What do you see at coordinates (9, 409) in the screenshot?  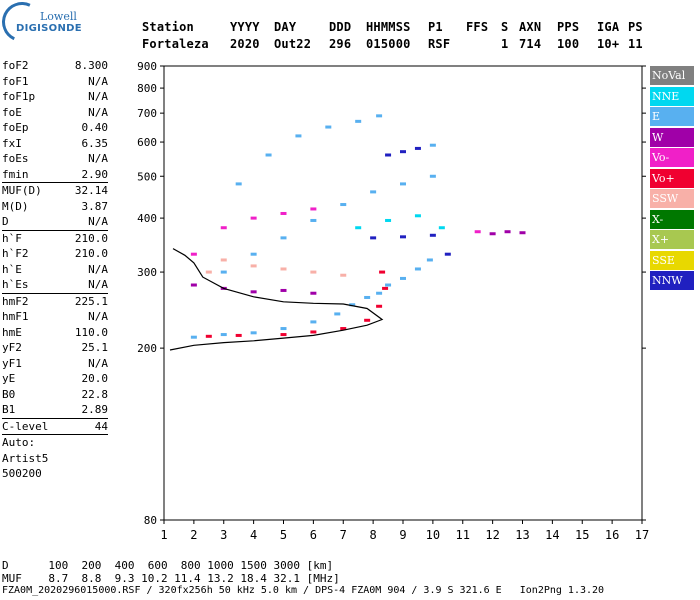 I see `param-key: B1` at bounding box center [9, 409].